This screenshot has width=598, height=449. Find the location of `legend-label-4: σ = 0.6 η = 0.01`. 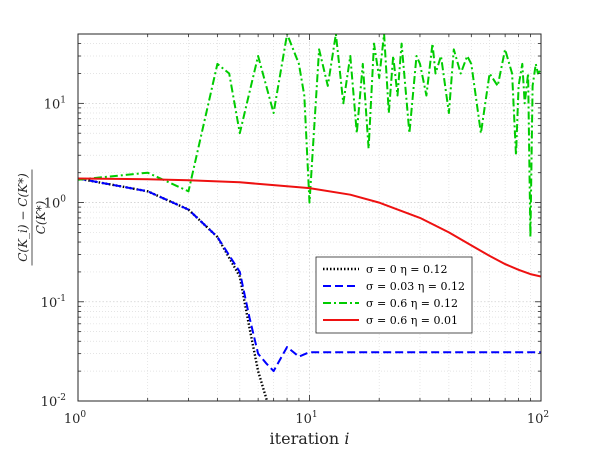

legend-label-4: σ = 0.6 η = 0.01 is located at coordinates (412, 320).